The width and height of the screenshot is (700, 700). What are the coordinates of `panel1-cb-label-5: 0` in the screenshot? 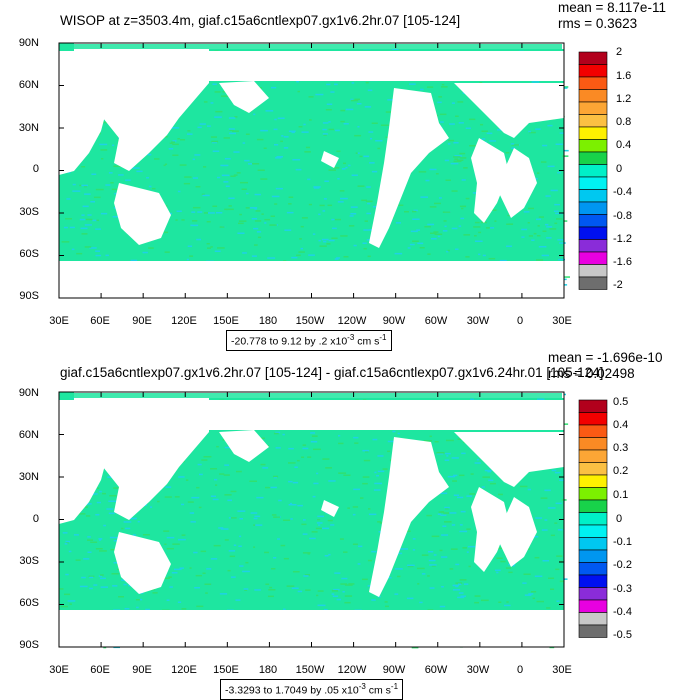 It's located at (619, 169).